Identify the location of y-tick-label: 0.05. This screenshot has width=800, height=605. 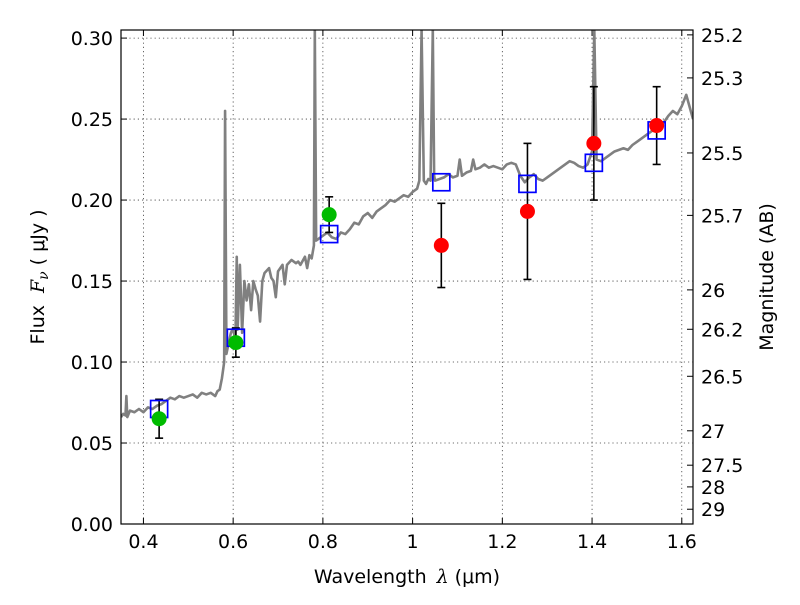
(92, 444).